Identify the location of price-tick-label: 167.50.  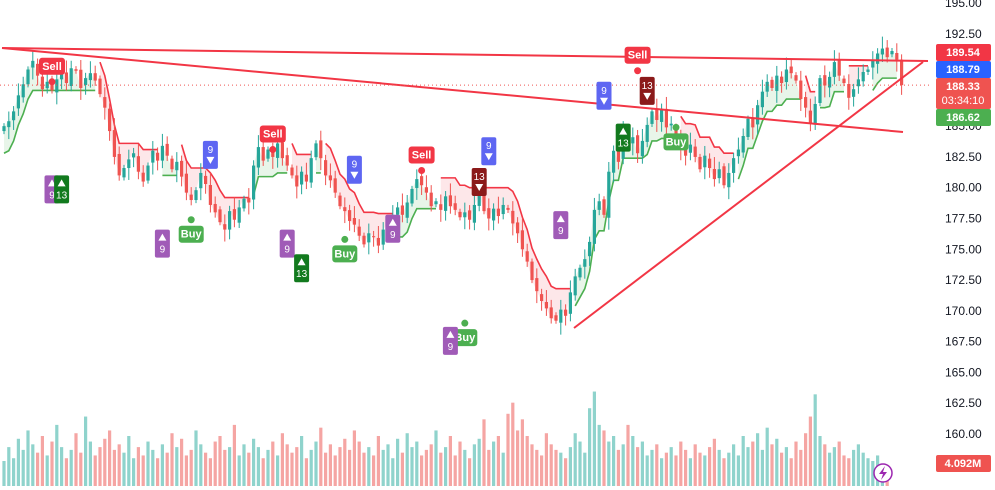
(963, 342).